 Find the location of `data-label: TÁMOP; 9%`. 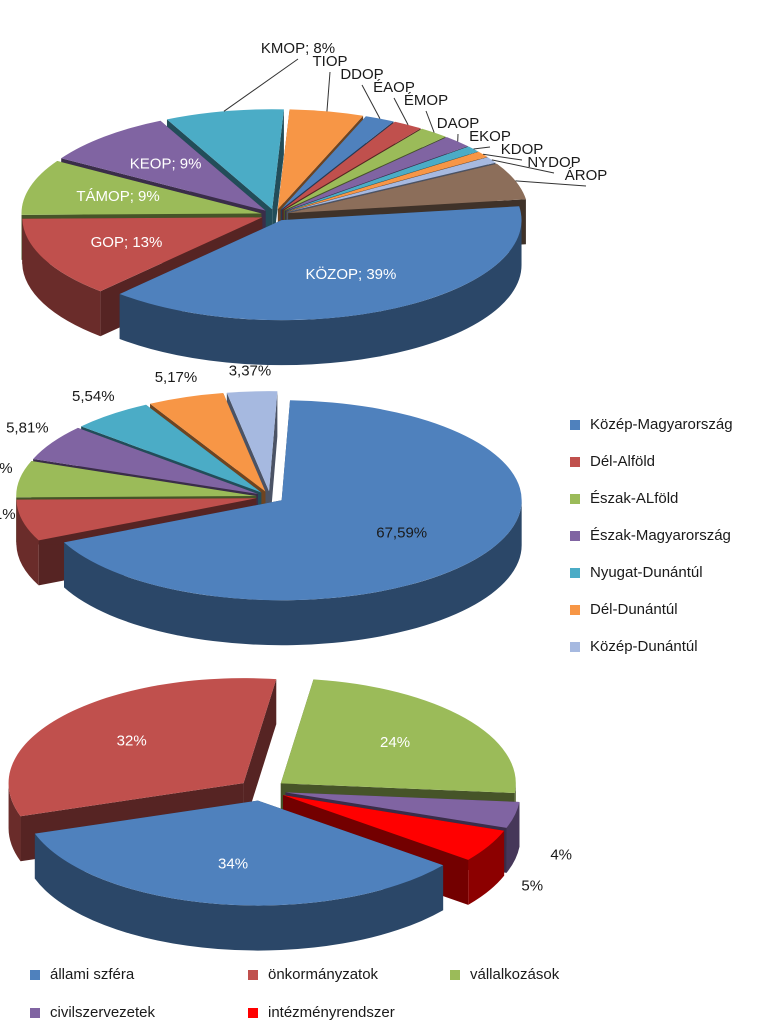

data-label: TÁMOP; 9% is located at coordinates (117, 196).